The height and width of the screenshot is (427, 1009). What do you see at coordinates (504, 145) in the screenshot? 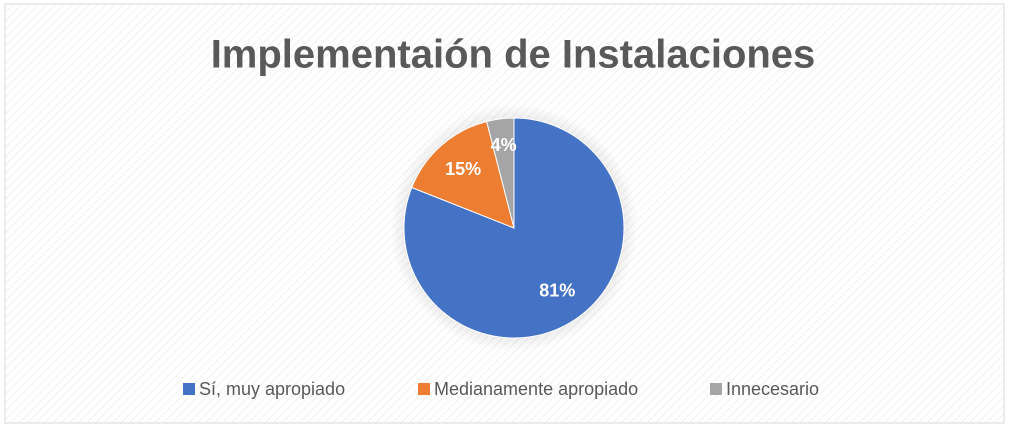
I see `data-label: 4%` at bounding box center [504, 145].